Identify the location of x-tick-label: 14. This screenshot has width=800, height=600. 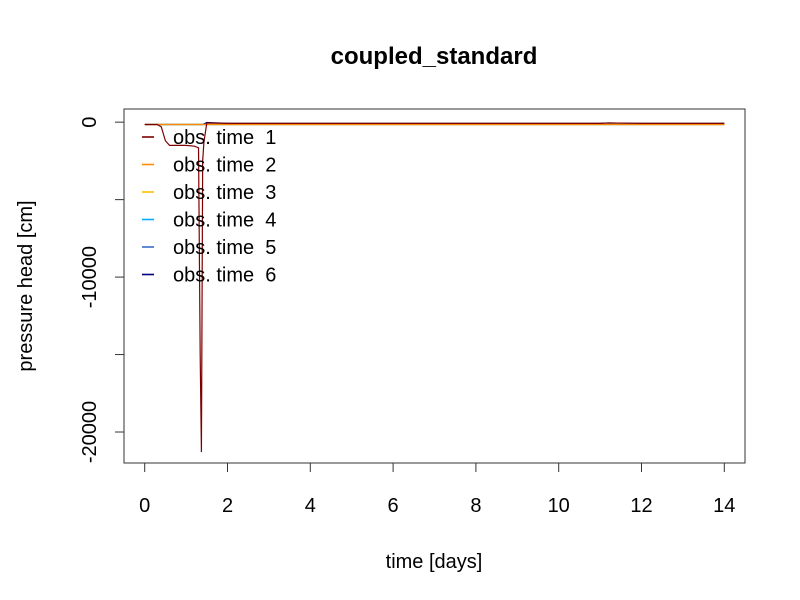
(724, 506).